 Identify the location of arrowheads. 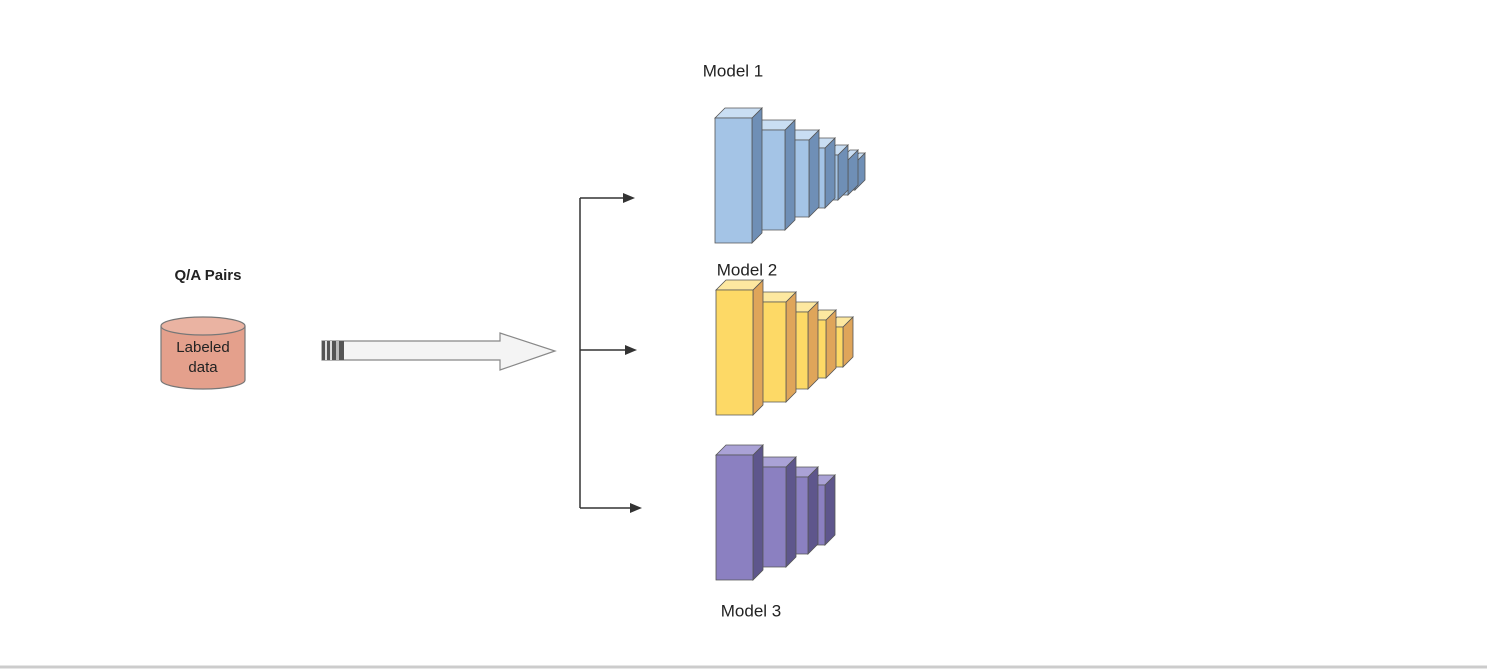
(632, 353).